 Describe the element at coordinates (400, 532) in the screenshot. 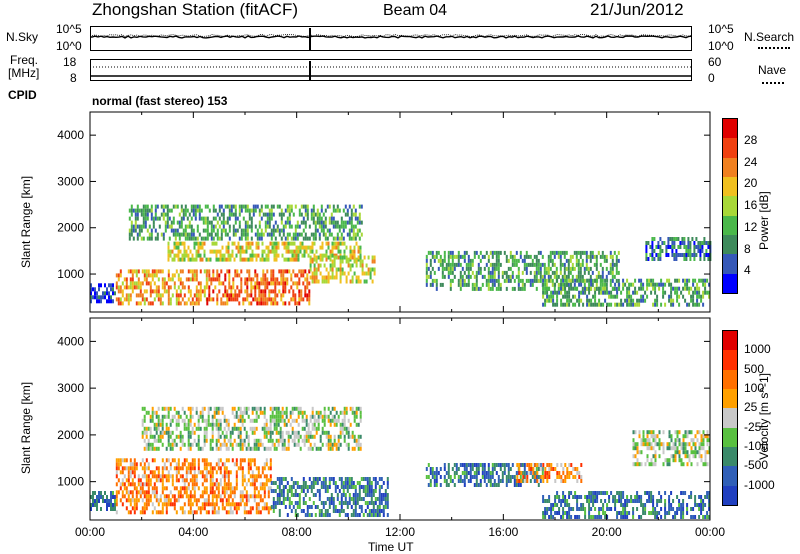

I see `x-tick-label: 12:00` at that location.